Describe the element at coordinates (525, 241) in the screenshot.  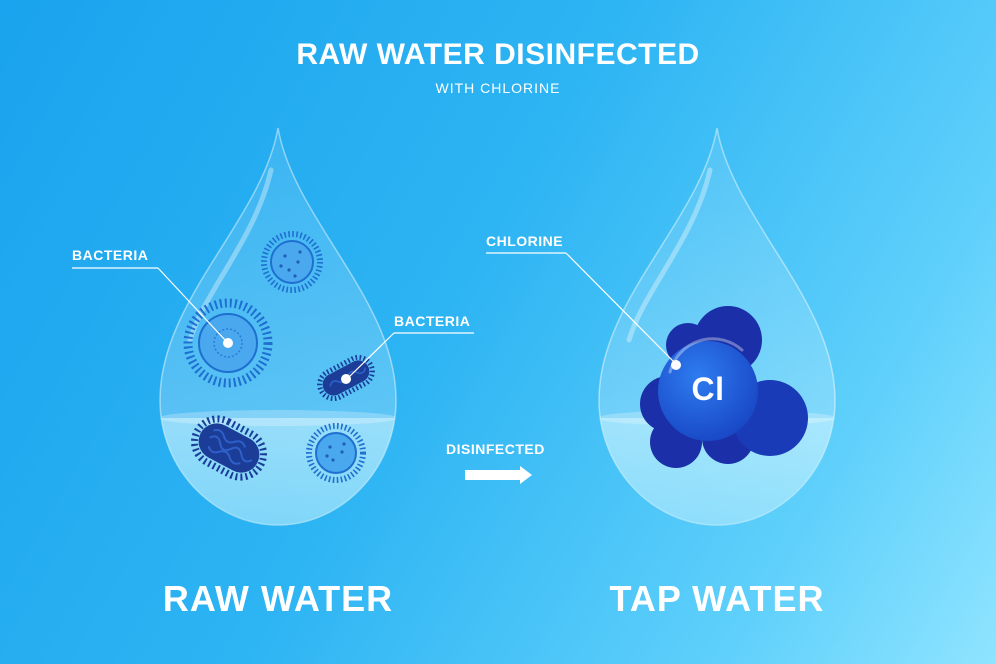
I see `callout-label-chlorine: CHLORINE` at that location.